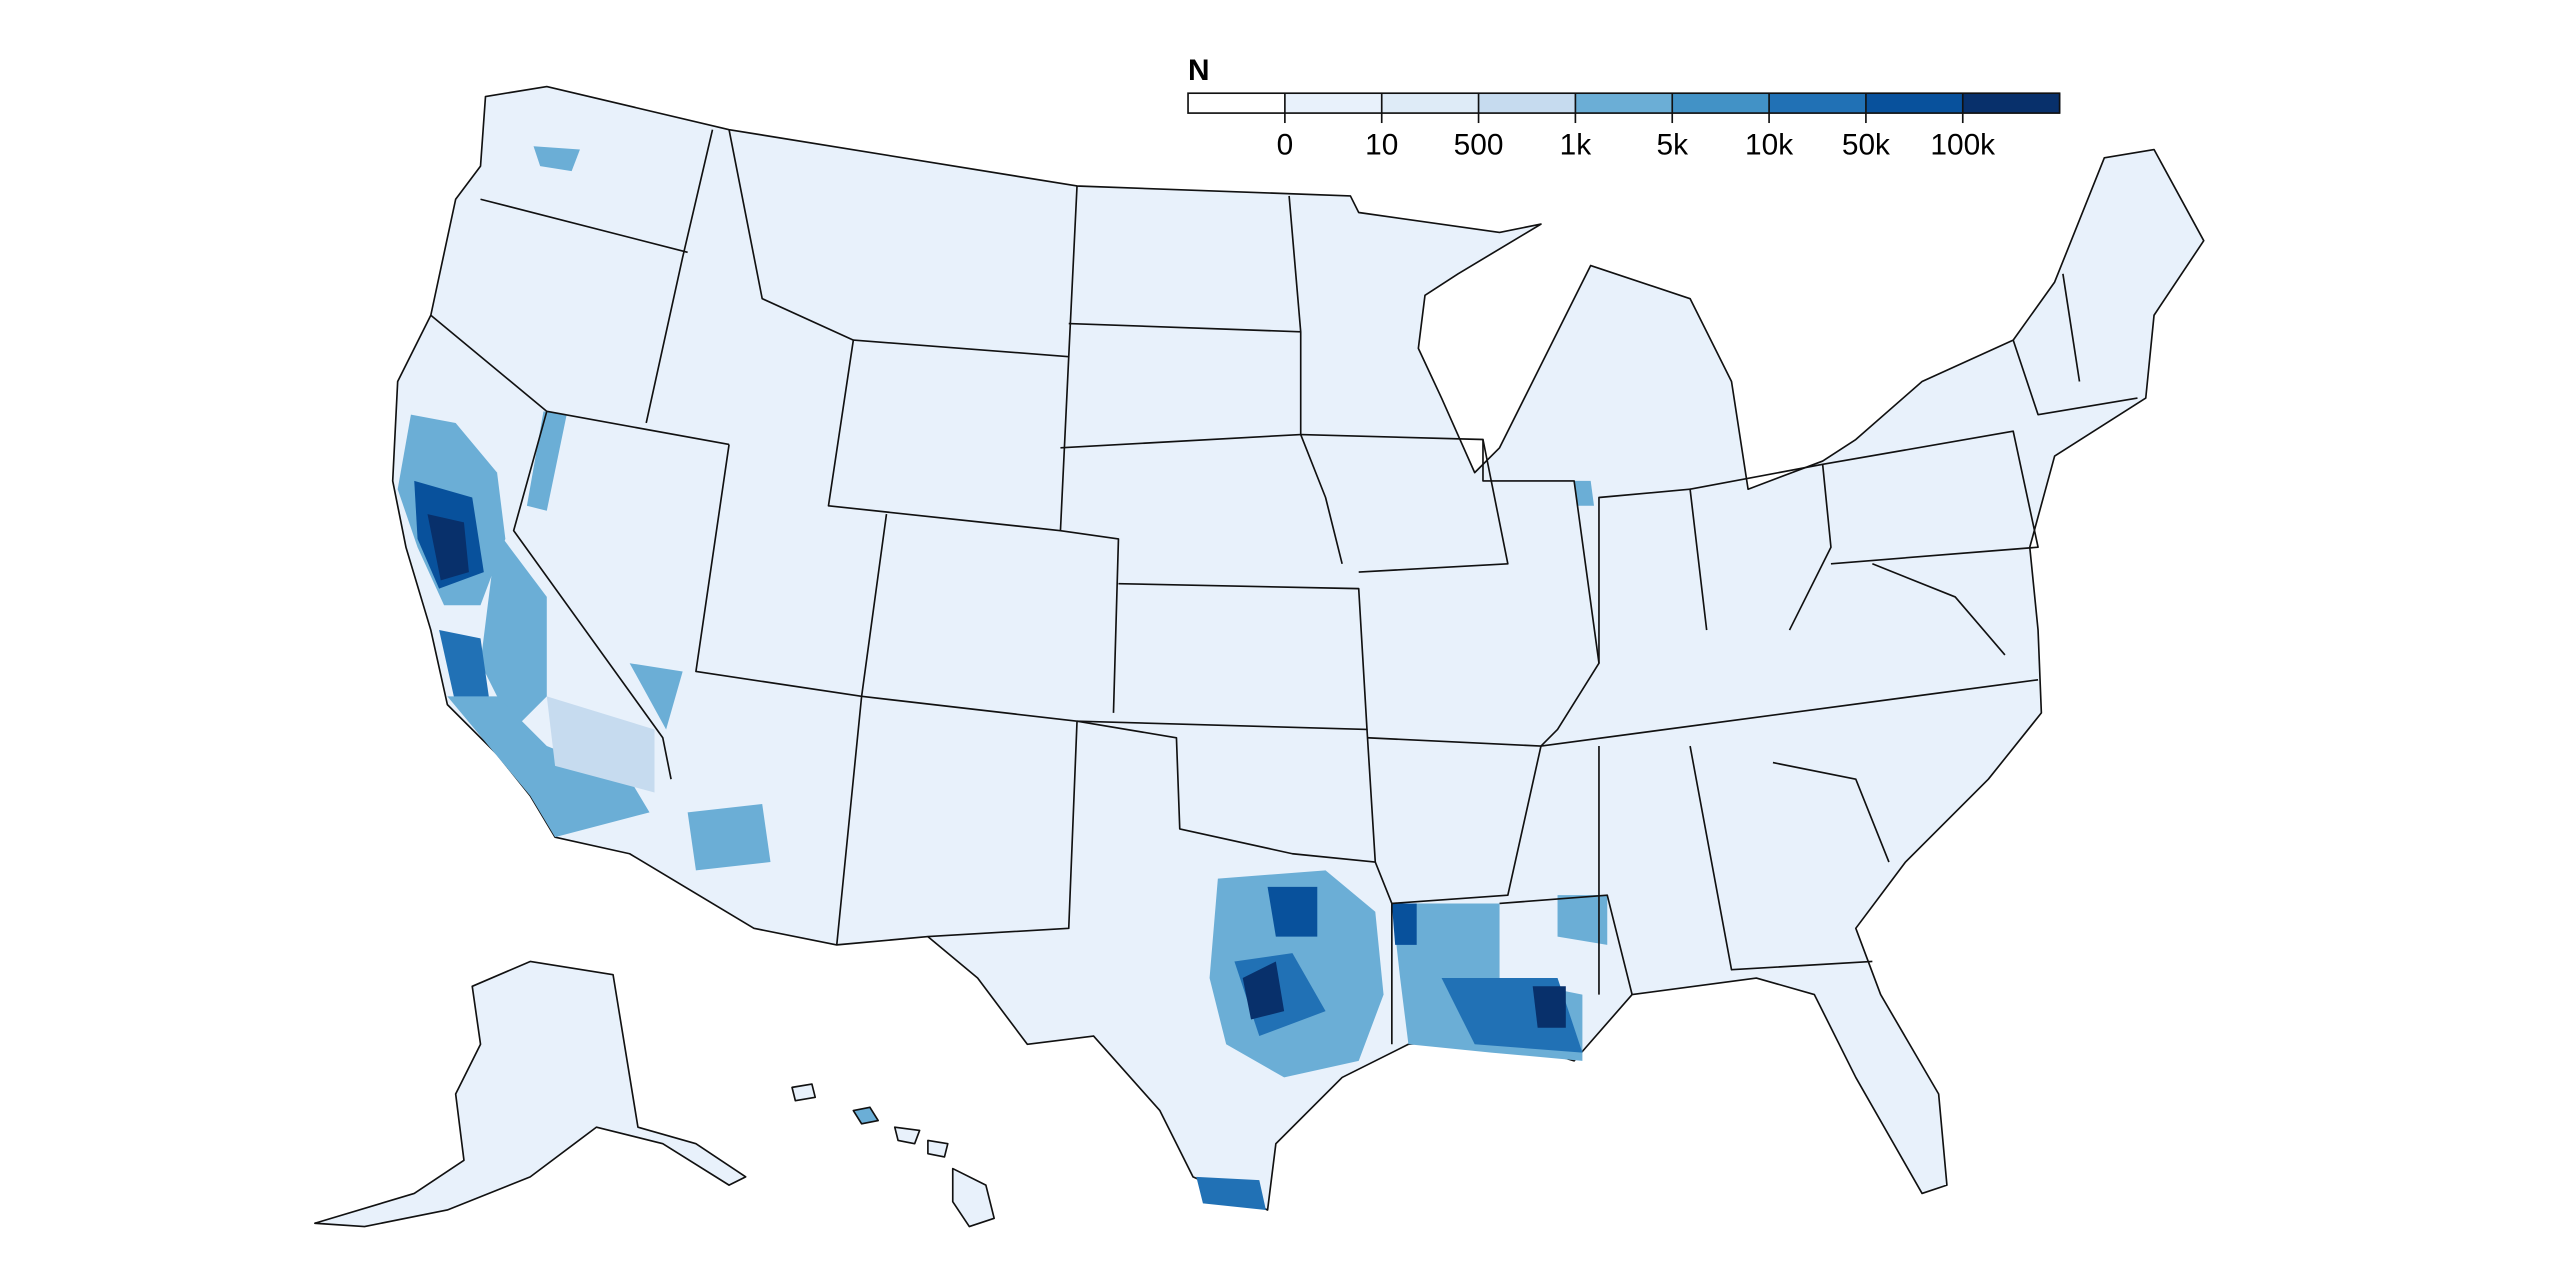 This screenshot has height=1280, width=2560. Describe the element at coordinates (1962, 145) in the screenshot. I see `legend-label: 100k` at that location.